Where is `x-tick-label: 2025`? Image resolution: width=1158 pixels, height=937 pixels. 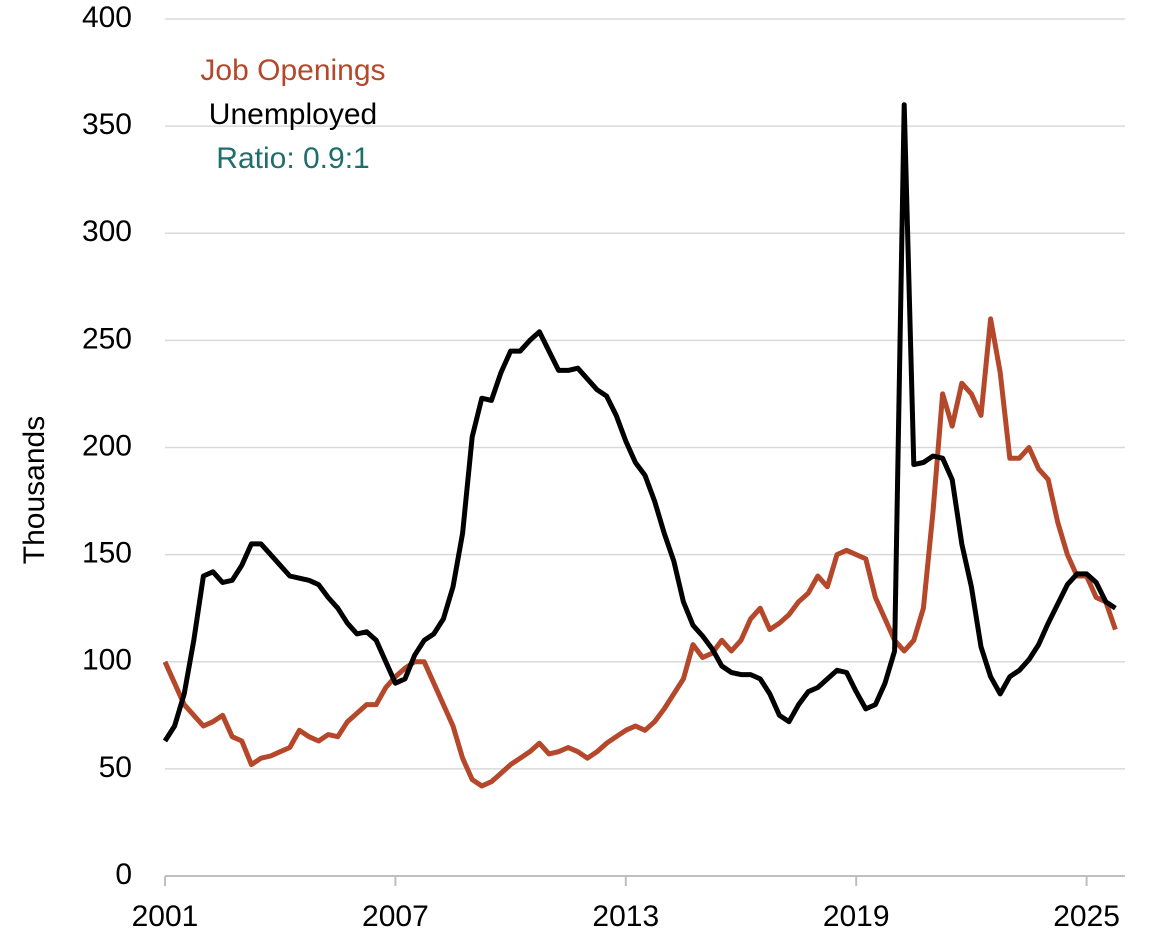 x-tick-label: 2025 is located at coordinates (1086, 916).